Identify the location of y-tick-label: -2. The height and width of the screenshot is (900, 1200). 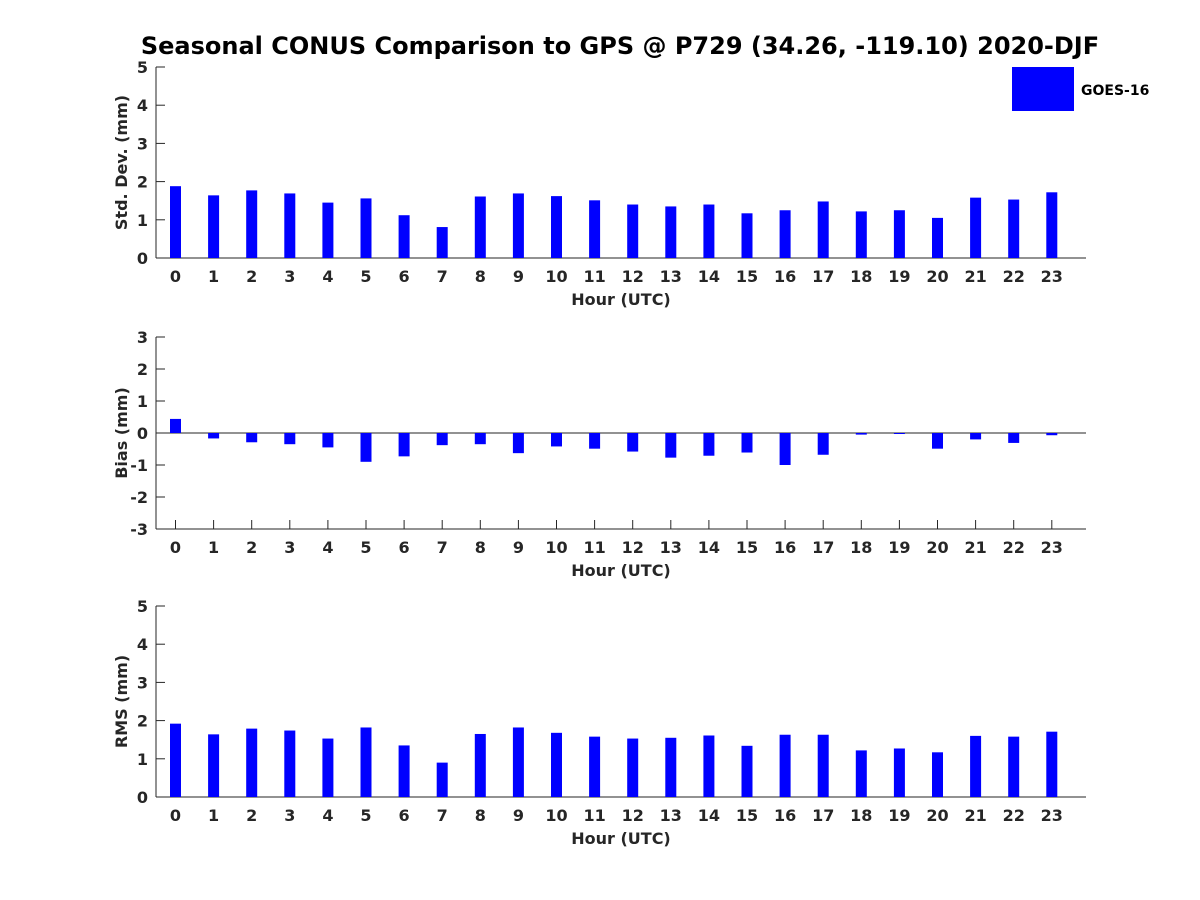
(139, 497).